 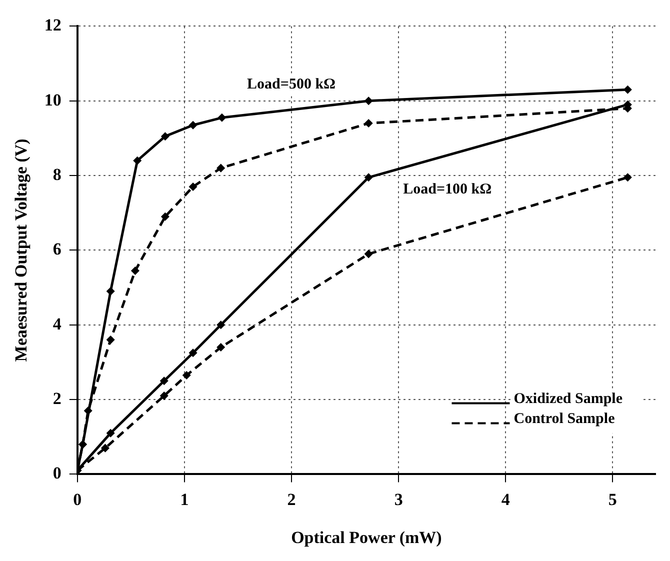 I want to click on x-axis-title: Optical Power (mW), so click(x=366, y=538).